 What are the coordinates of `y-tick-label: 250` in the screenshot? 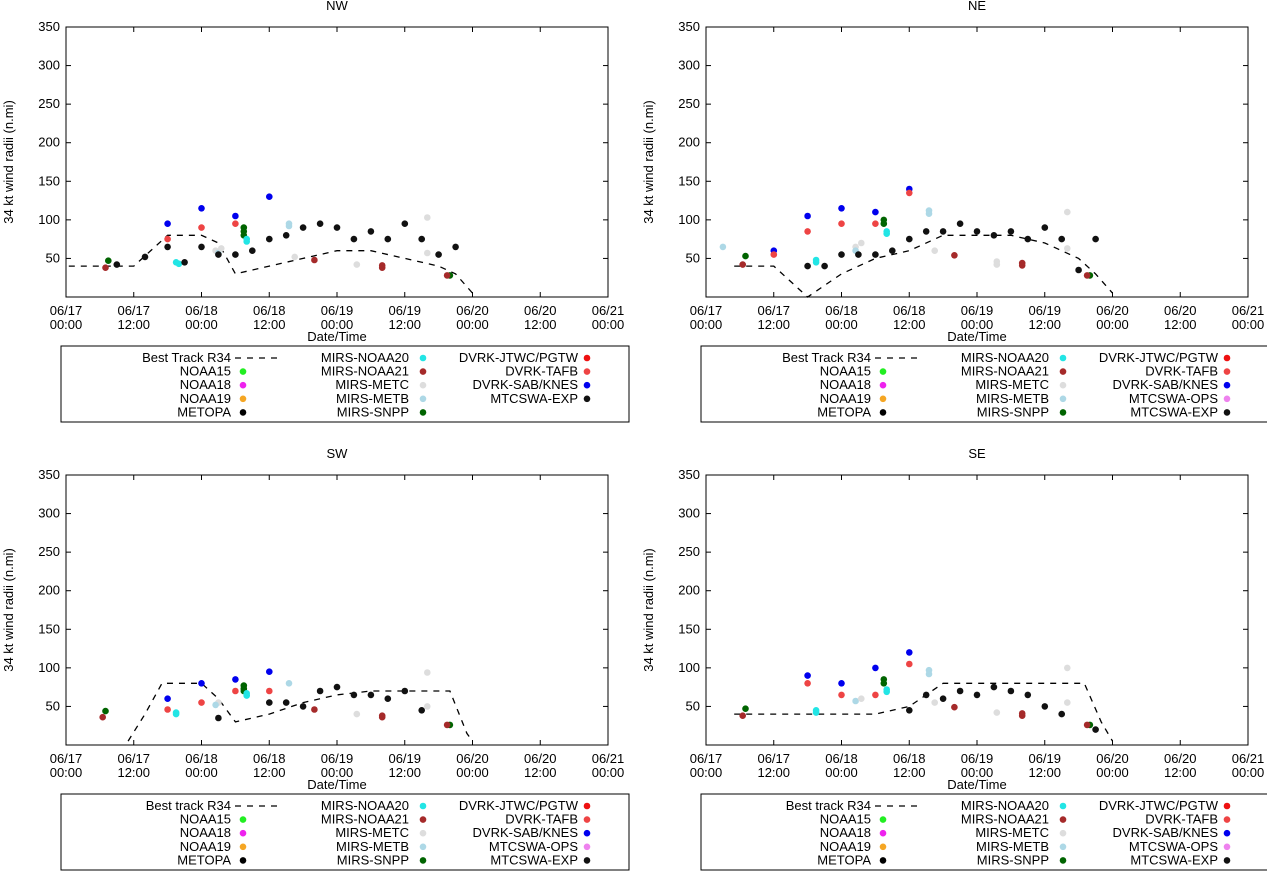 It's located at (689, 551).